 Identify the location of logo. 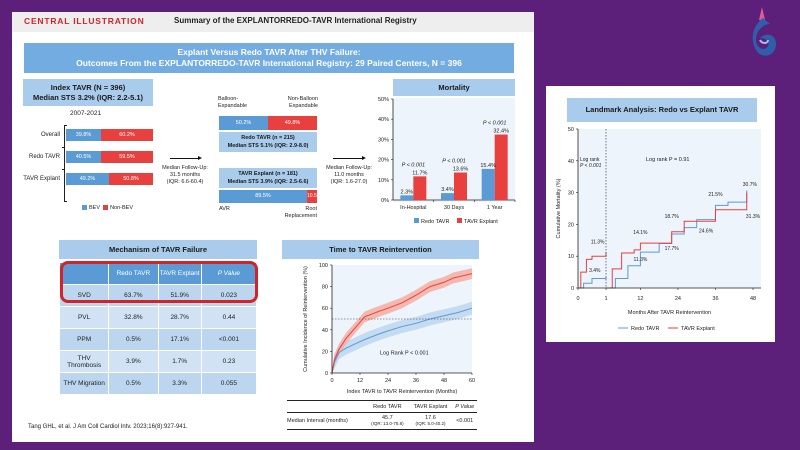
(763, 32).